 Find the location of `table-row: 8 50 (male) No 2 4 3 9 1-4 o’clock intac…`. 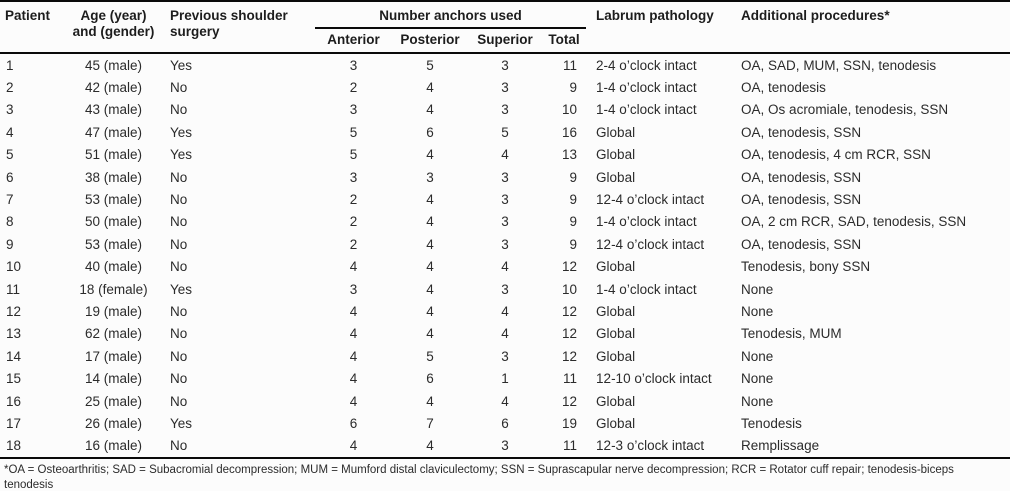

table-row: 8 50 (male) No 2 4 3 9 1-4 o’clock intac… is located at coordinates (505, 222).